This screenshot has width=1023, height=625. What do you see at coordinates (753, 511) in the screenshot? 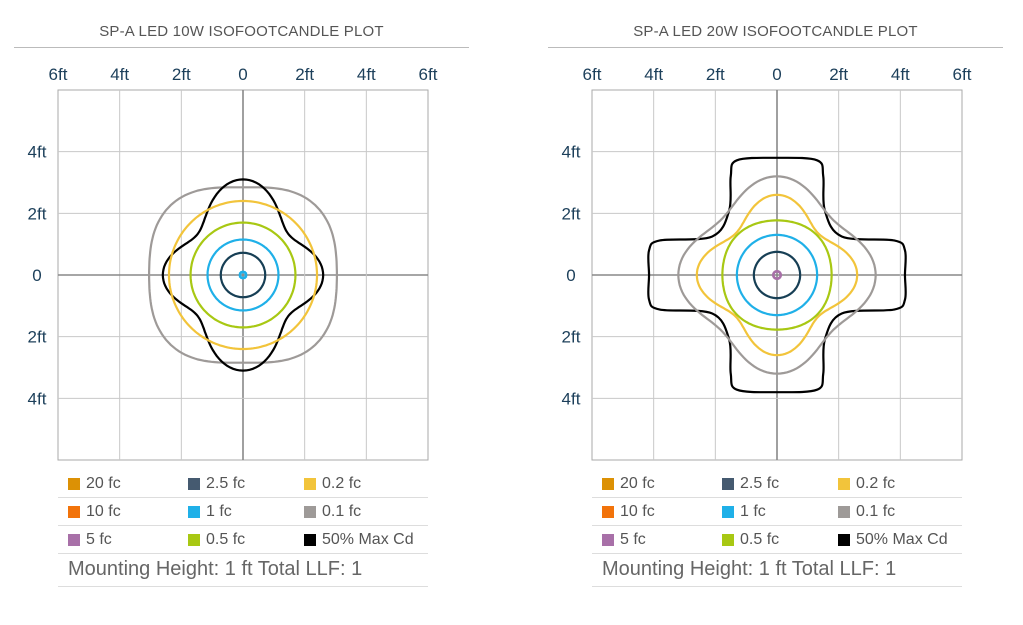
I see `legend-label: 1 fc` at bounding box center [753, 511].